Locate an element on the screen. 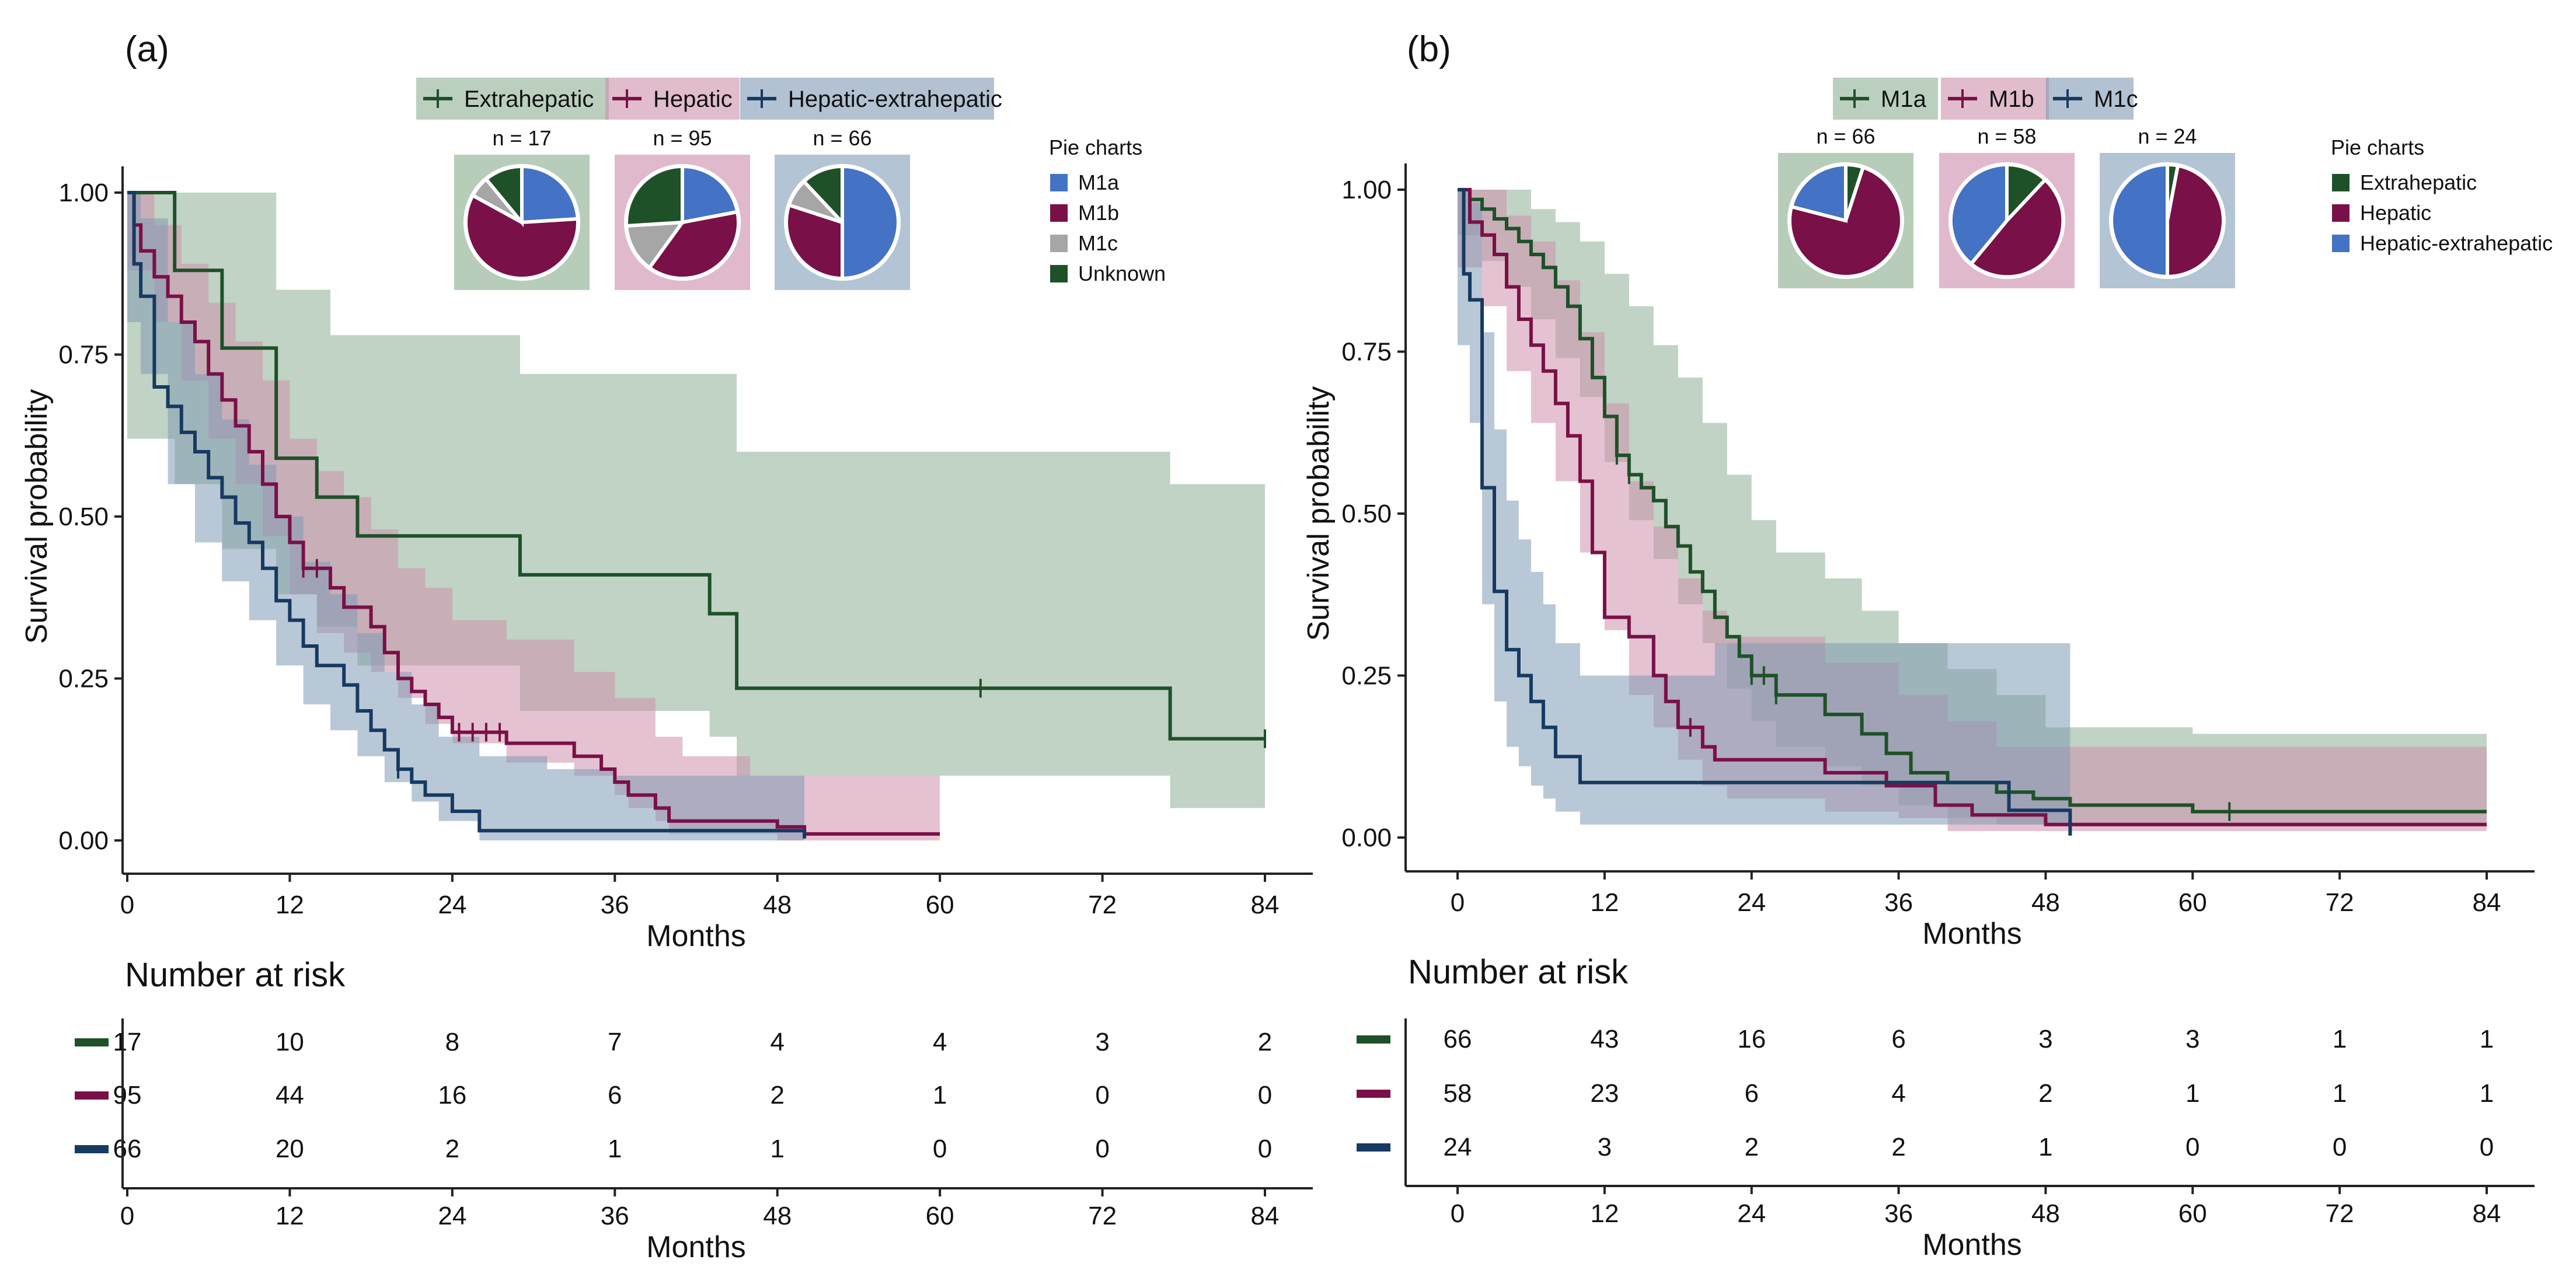 This screenshot has height=1277, width=2576. risk-cell: 16 is located at coordinates (1752, 1039).